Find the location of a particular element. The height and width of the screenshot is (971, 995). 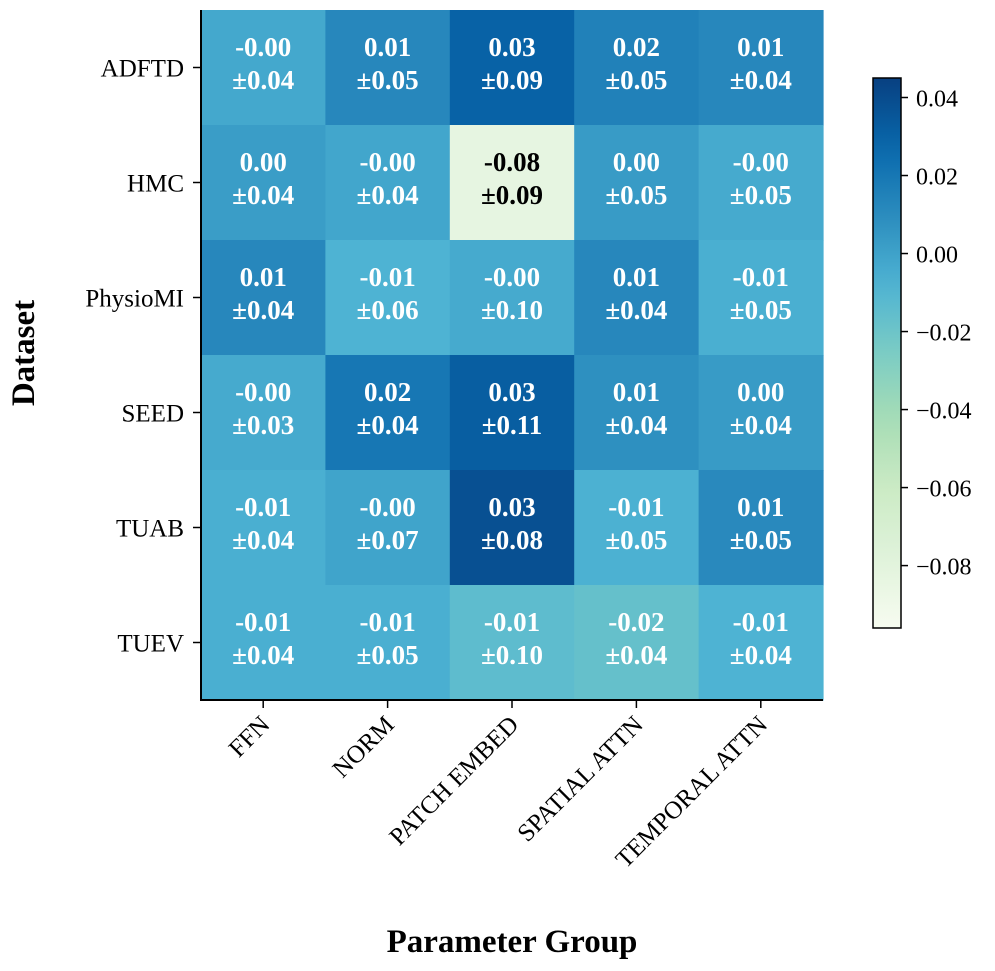

cell-mean-label: -0.02 is located at coordinates (636, 622).